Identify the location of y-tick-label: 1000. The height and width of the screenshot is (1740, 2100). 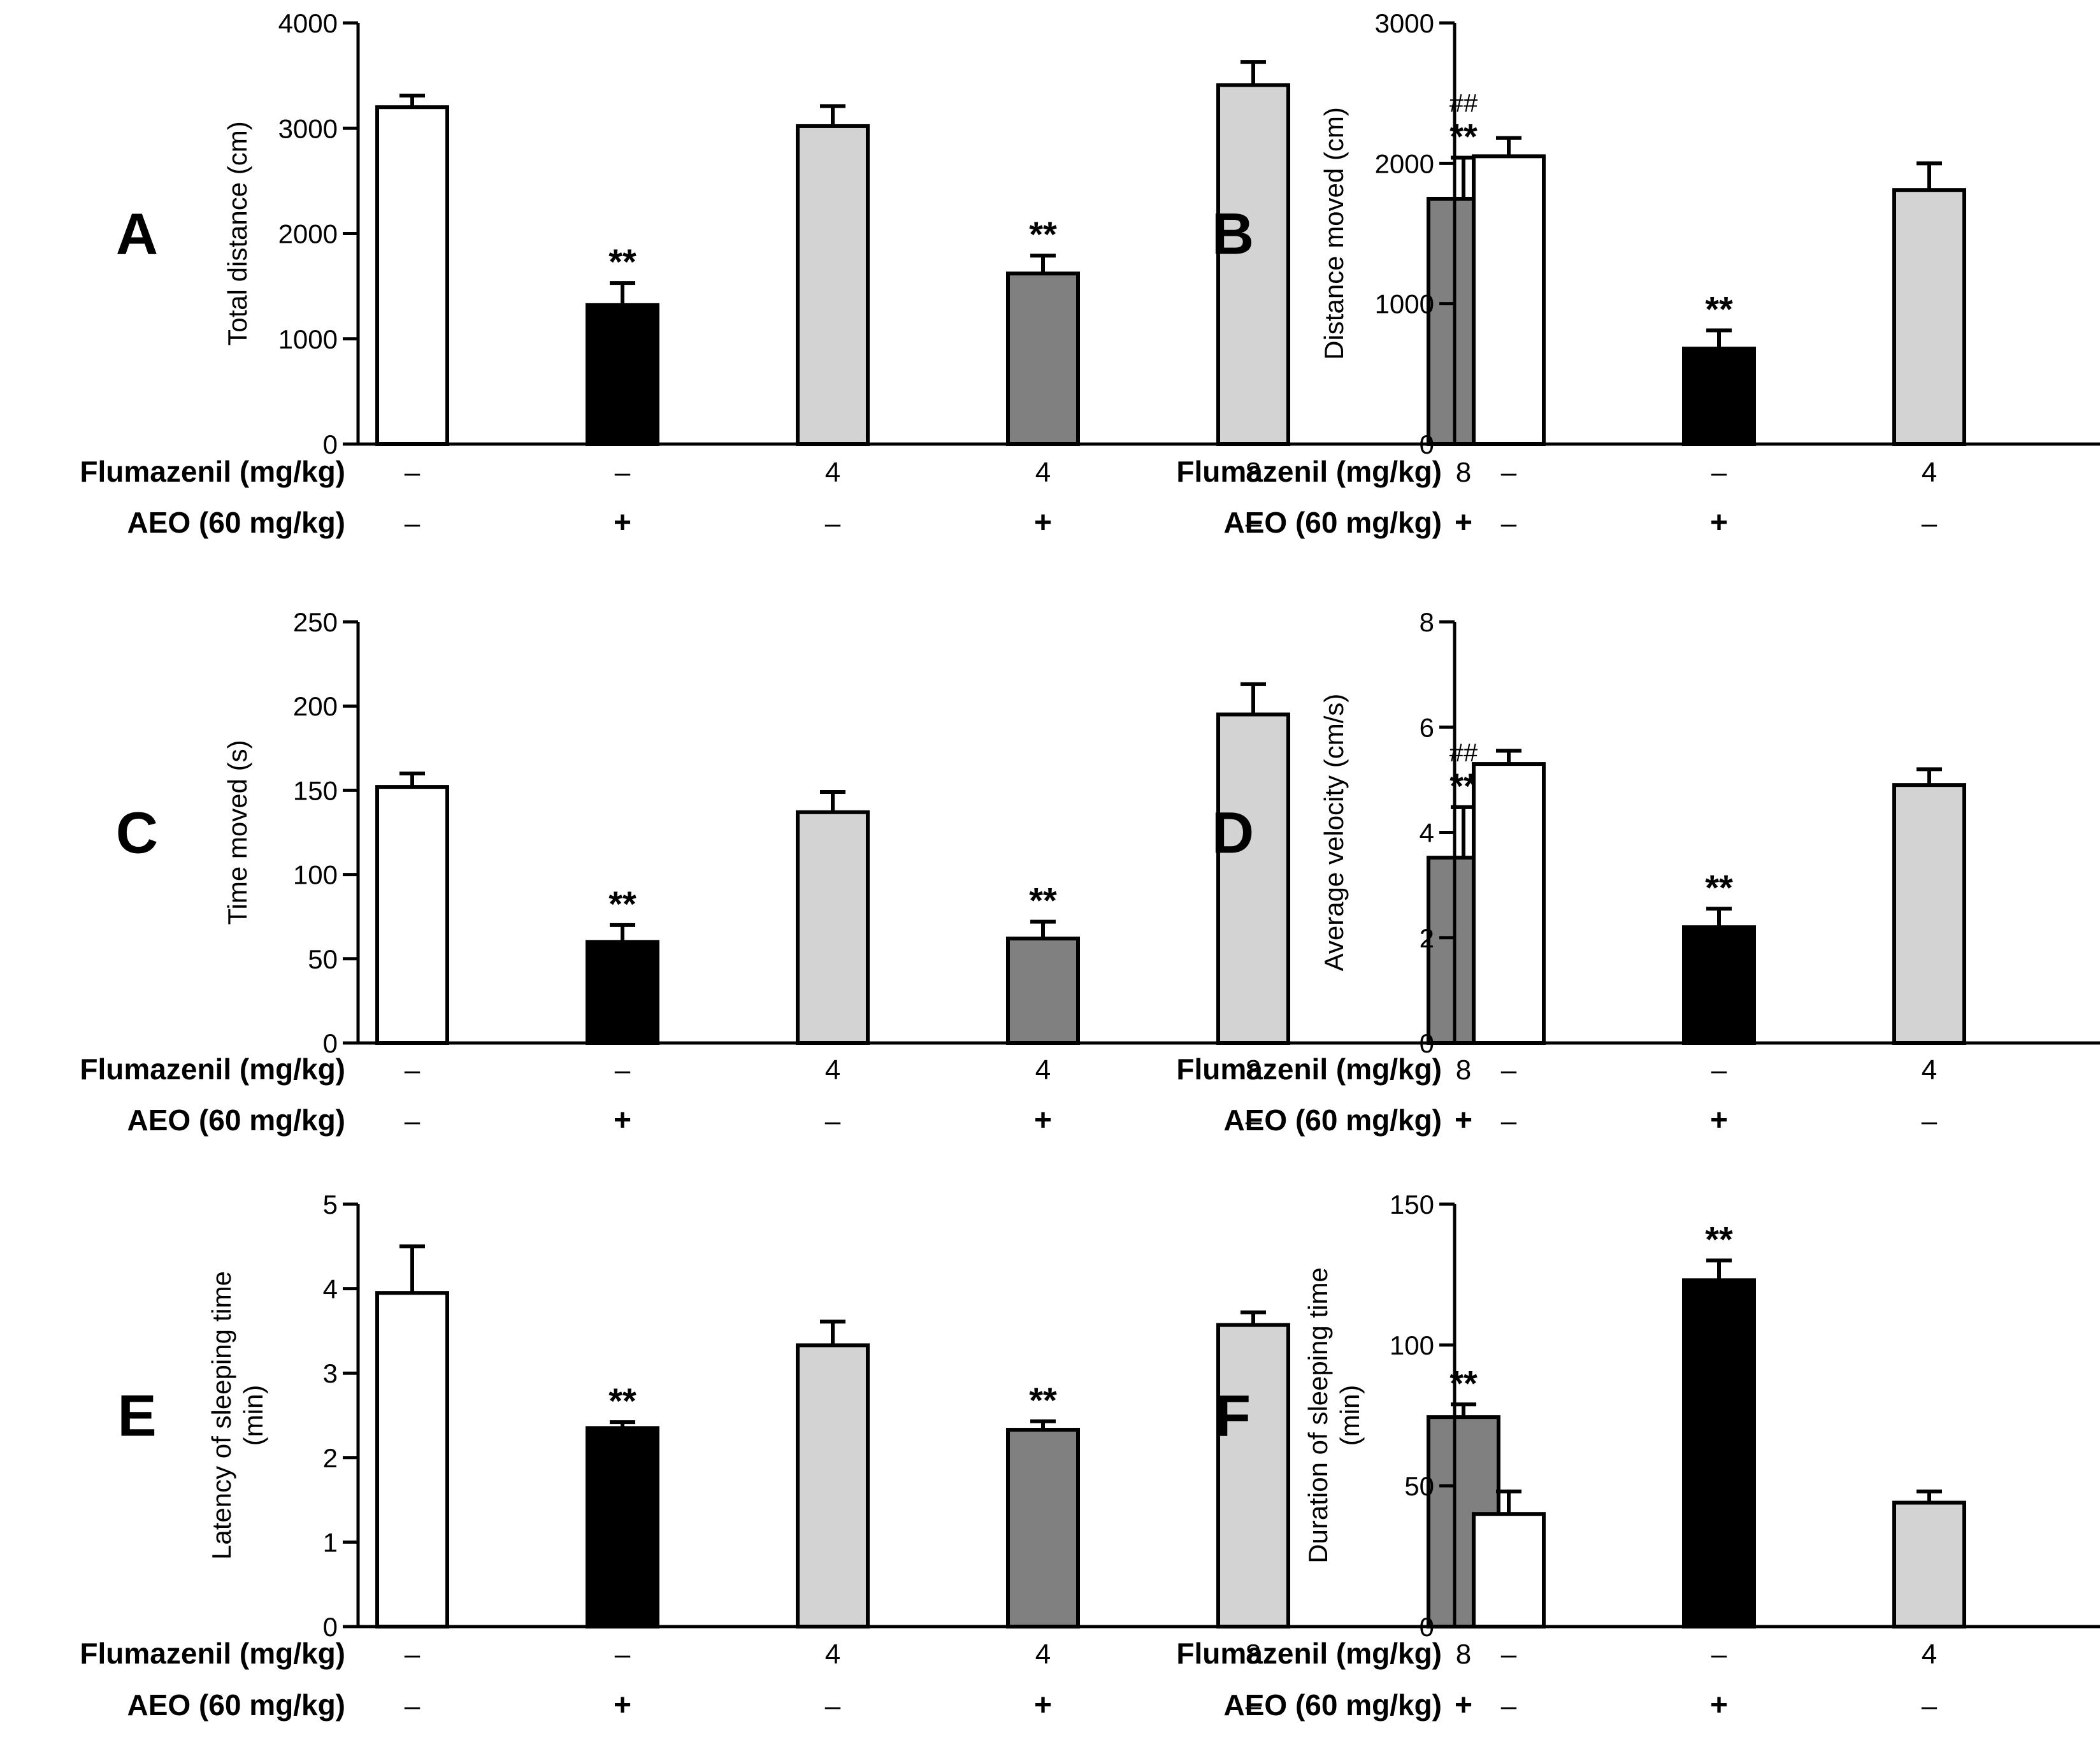
(308, 339).